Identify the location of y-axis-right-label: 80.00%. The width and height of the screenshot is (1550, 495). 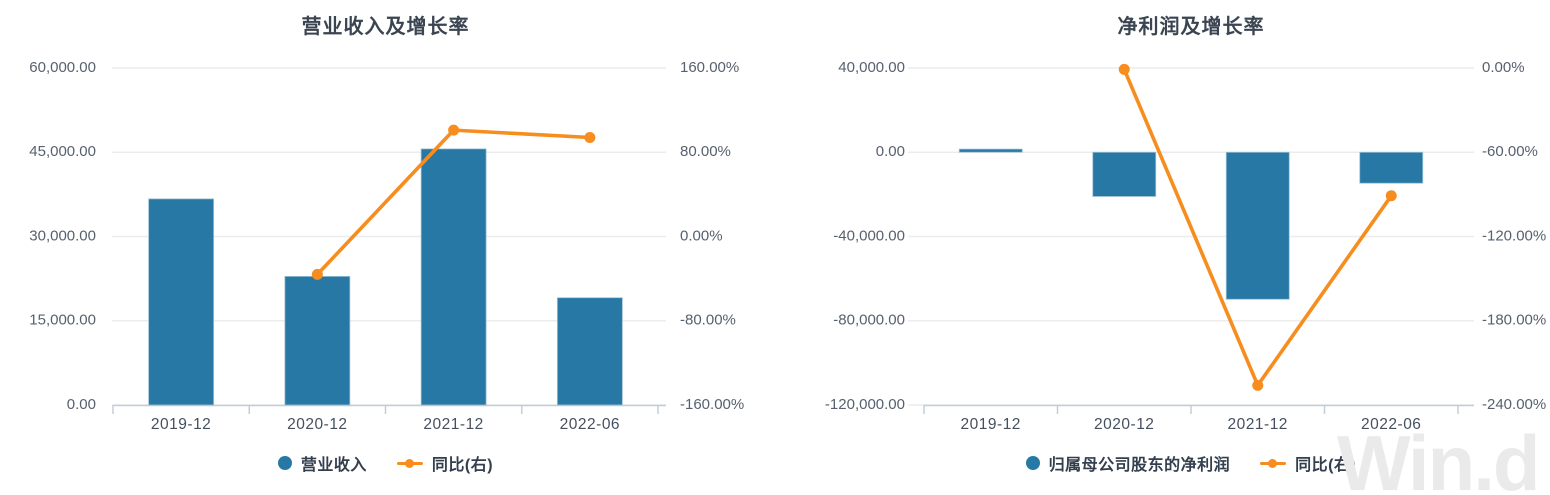
(705, 151).